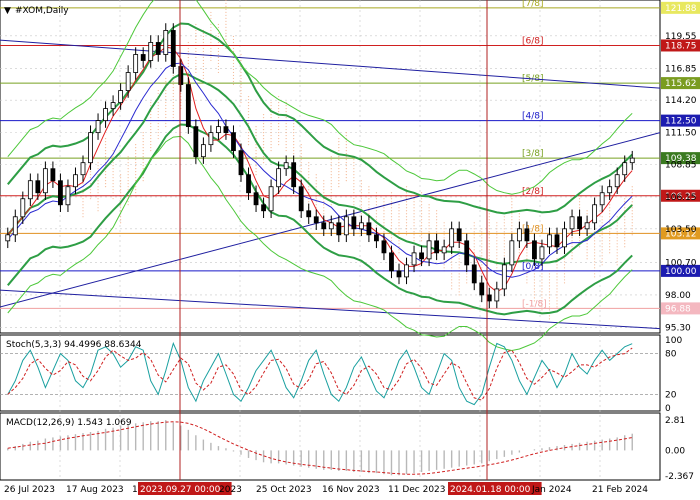 Image resolution: width=700 pixels, height=500 pixels. I want to click on stoch-panel, so click(330, 373).